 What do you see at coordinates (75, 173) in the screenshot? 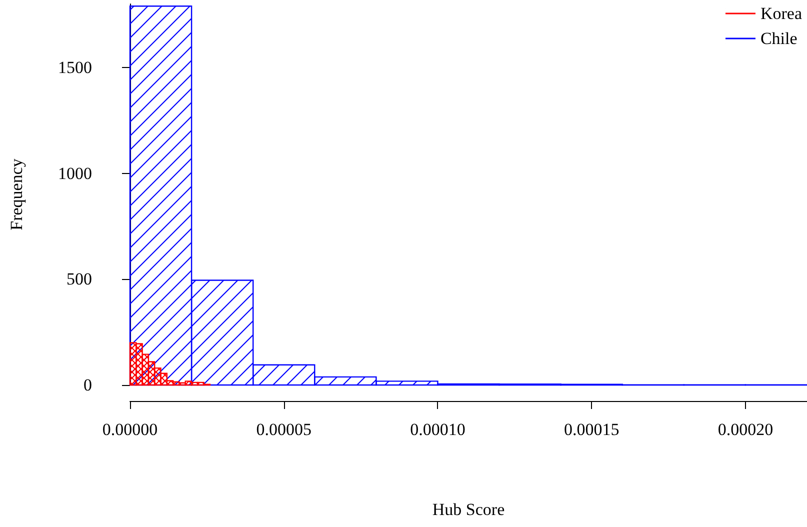
I see `y-tick-label: 1000` at bounding box center [75, 173].